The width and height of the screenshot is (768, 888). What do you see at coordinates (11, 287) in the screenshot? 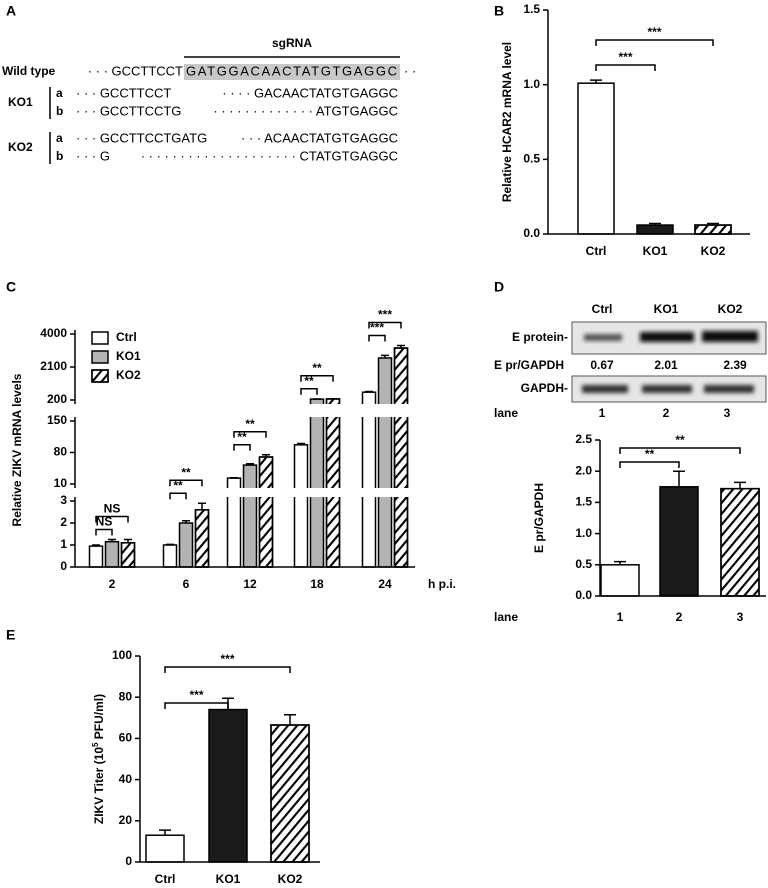
I see `panel-label: C` at bounding box center [11, 287].